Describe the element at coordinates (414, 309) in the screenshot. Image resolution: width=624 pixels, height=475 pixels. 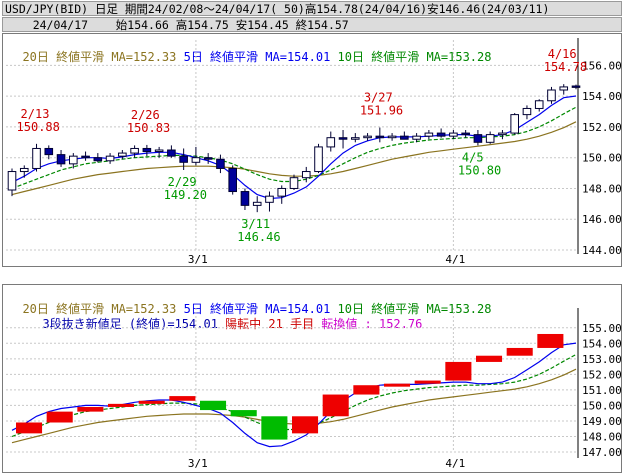
I see `legend-ma10-bottom: 10日 終値平滑 MA=153.28` at that location.